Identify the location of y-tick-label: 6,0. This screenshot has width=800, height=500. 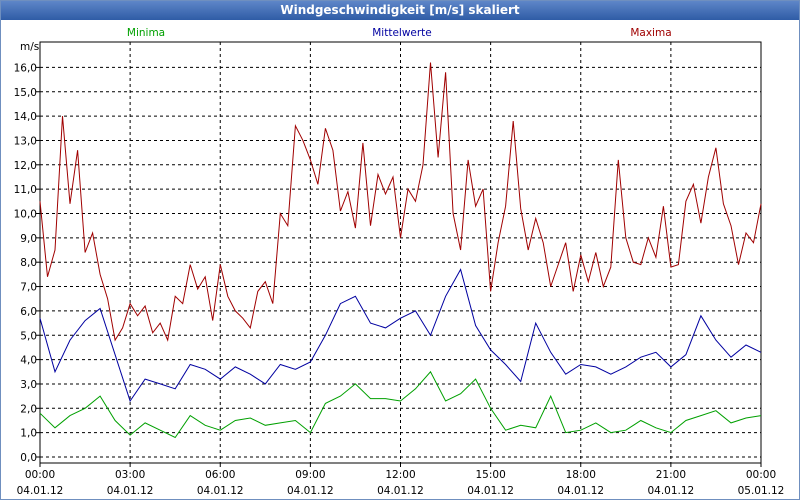
(28, 312).